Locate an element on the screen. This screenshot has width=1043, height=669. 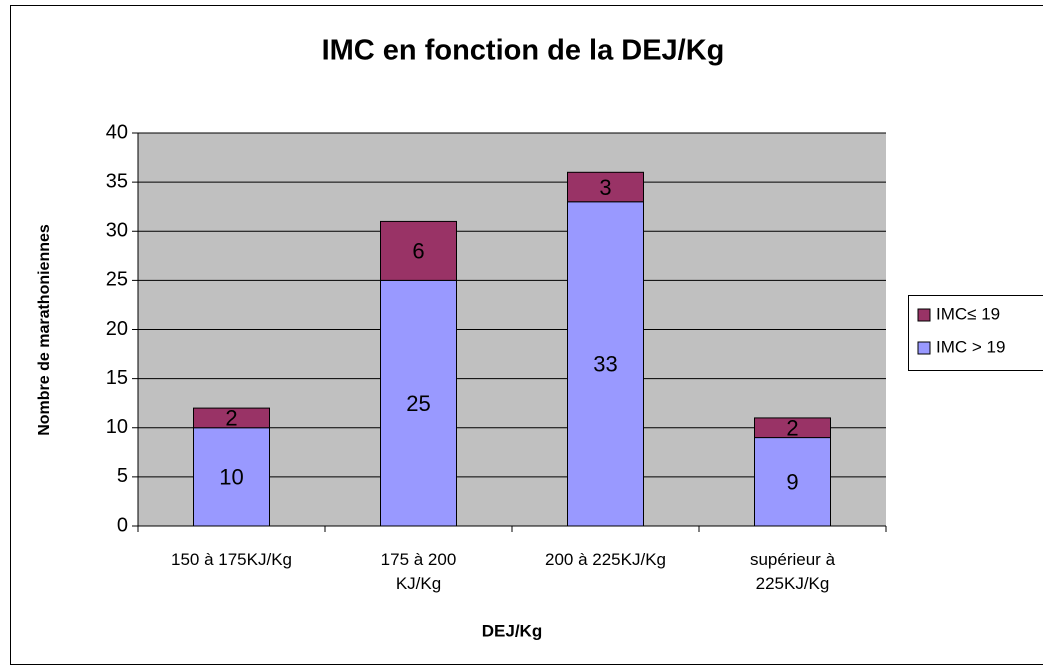
x-tick-label: 150 à 175KJ/Kg is located at coordinates (231, 559).